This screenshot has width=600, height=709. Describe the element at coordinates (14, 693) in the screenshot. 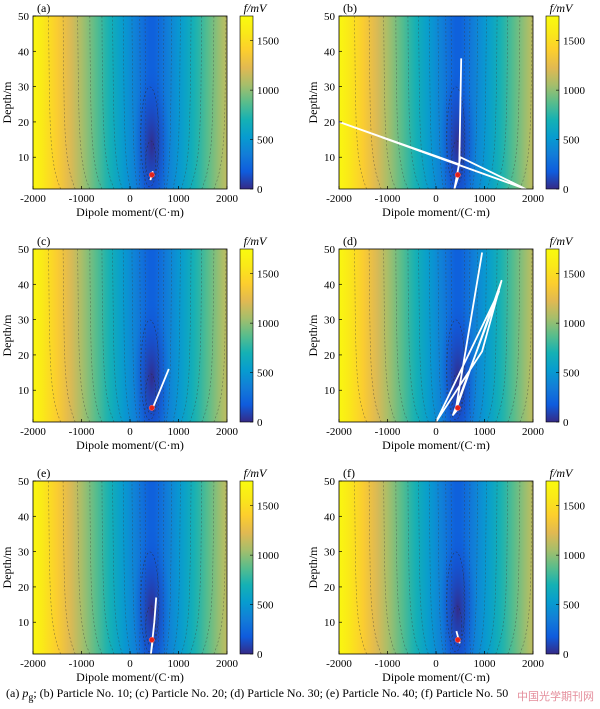

I see `caption-prefix: (a)` at that location.